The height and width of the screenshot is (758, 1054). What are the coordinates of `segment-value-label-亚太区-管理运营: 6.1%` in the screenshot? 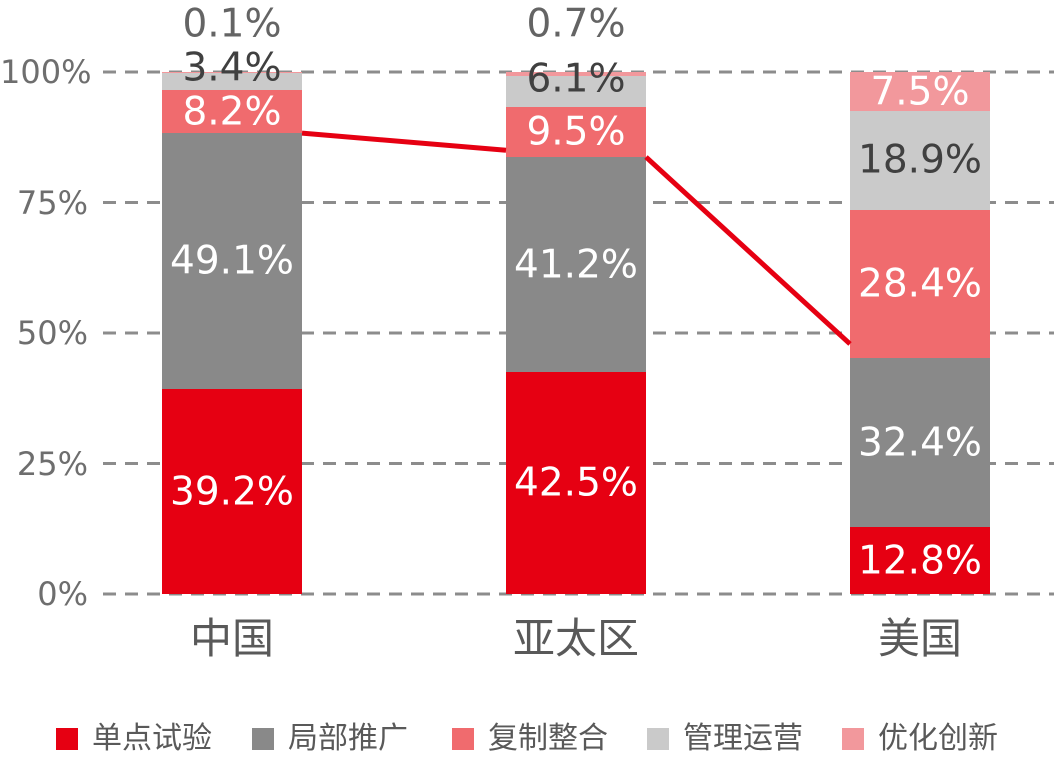 It's located at (576, 79).